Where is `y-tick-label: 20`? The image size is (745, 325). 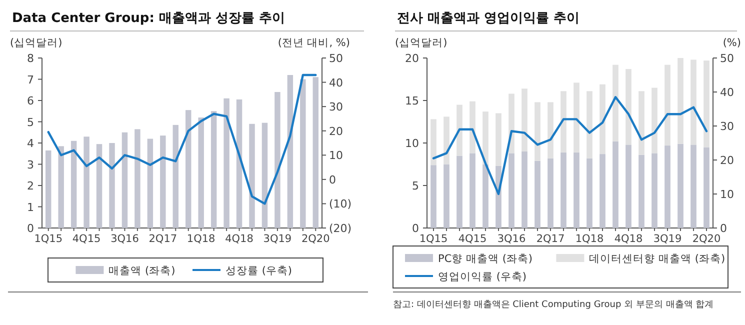 y-tick-label: 20 is located at coordinates (412, 58).